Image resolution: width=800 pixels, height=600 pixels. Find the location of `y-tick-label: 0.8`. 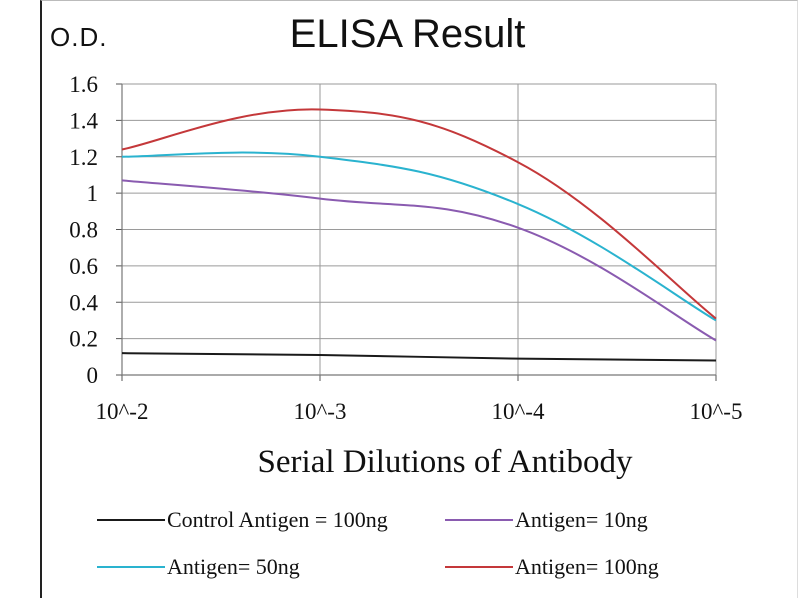

y-tick-label: 0.8 is located at coordinates (83, 230).